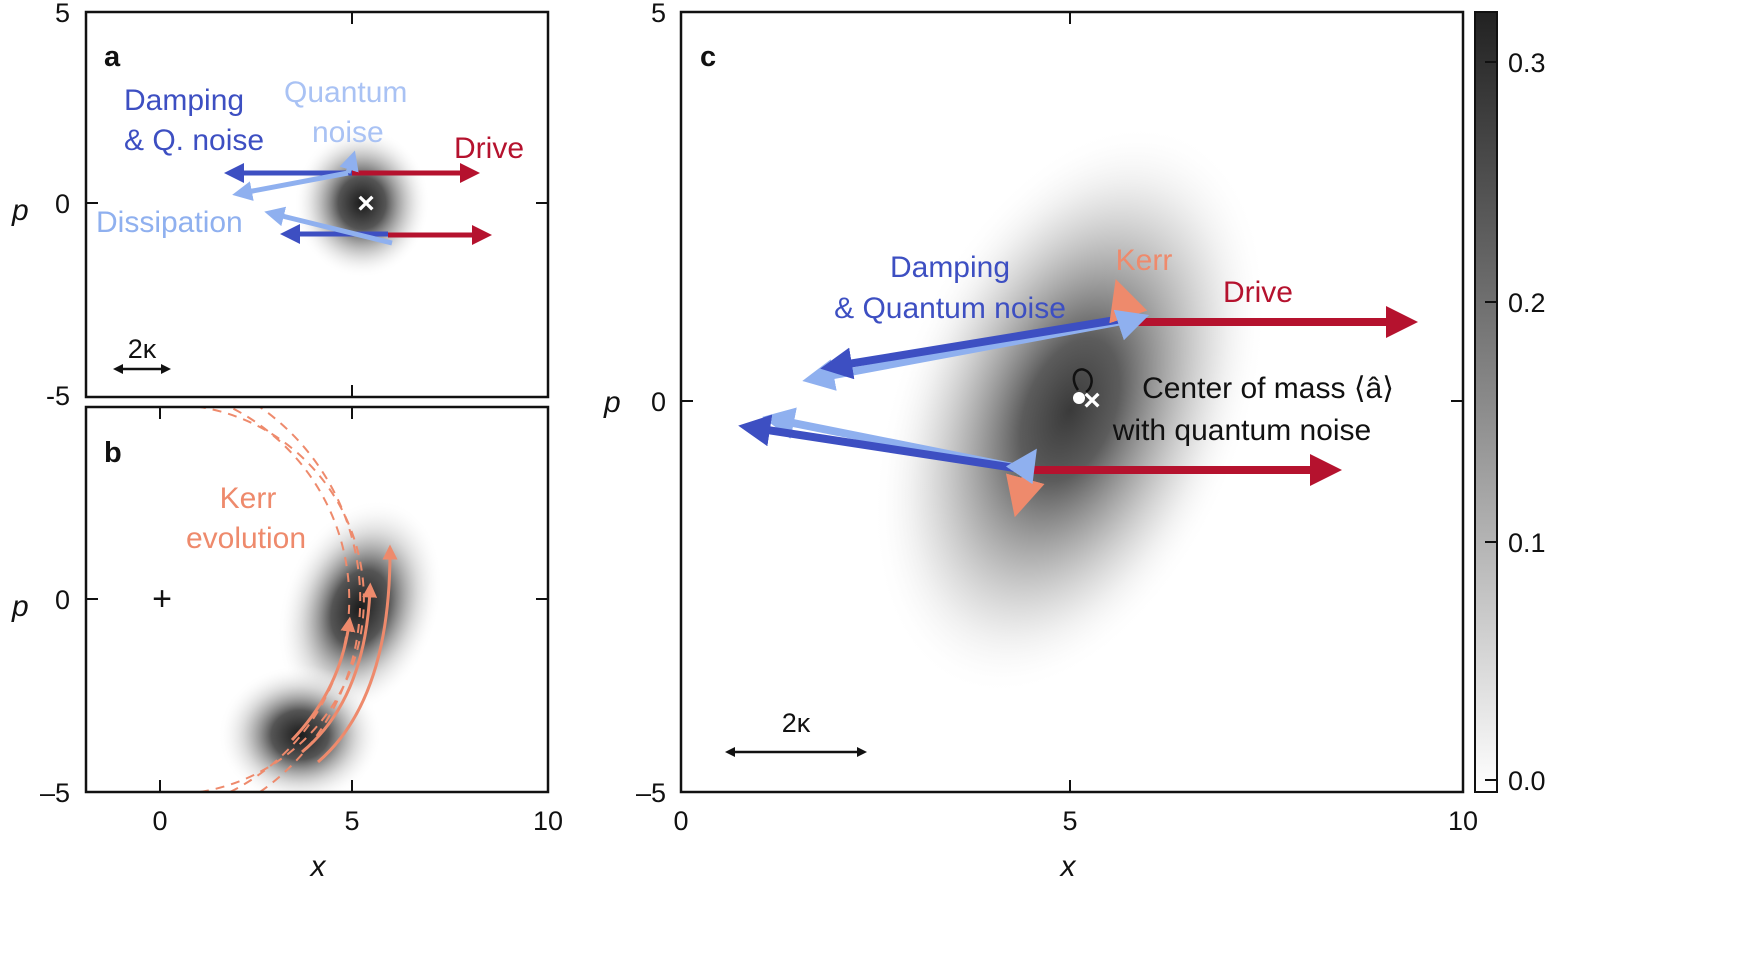 The width and height of the screenshot is (1750, 978). Describe the element at coordinates (1258, 292) in the screenshot. I see `panel-c-drive-label: Drive` at that location.